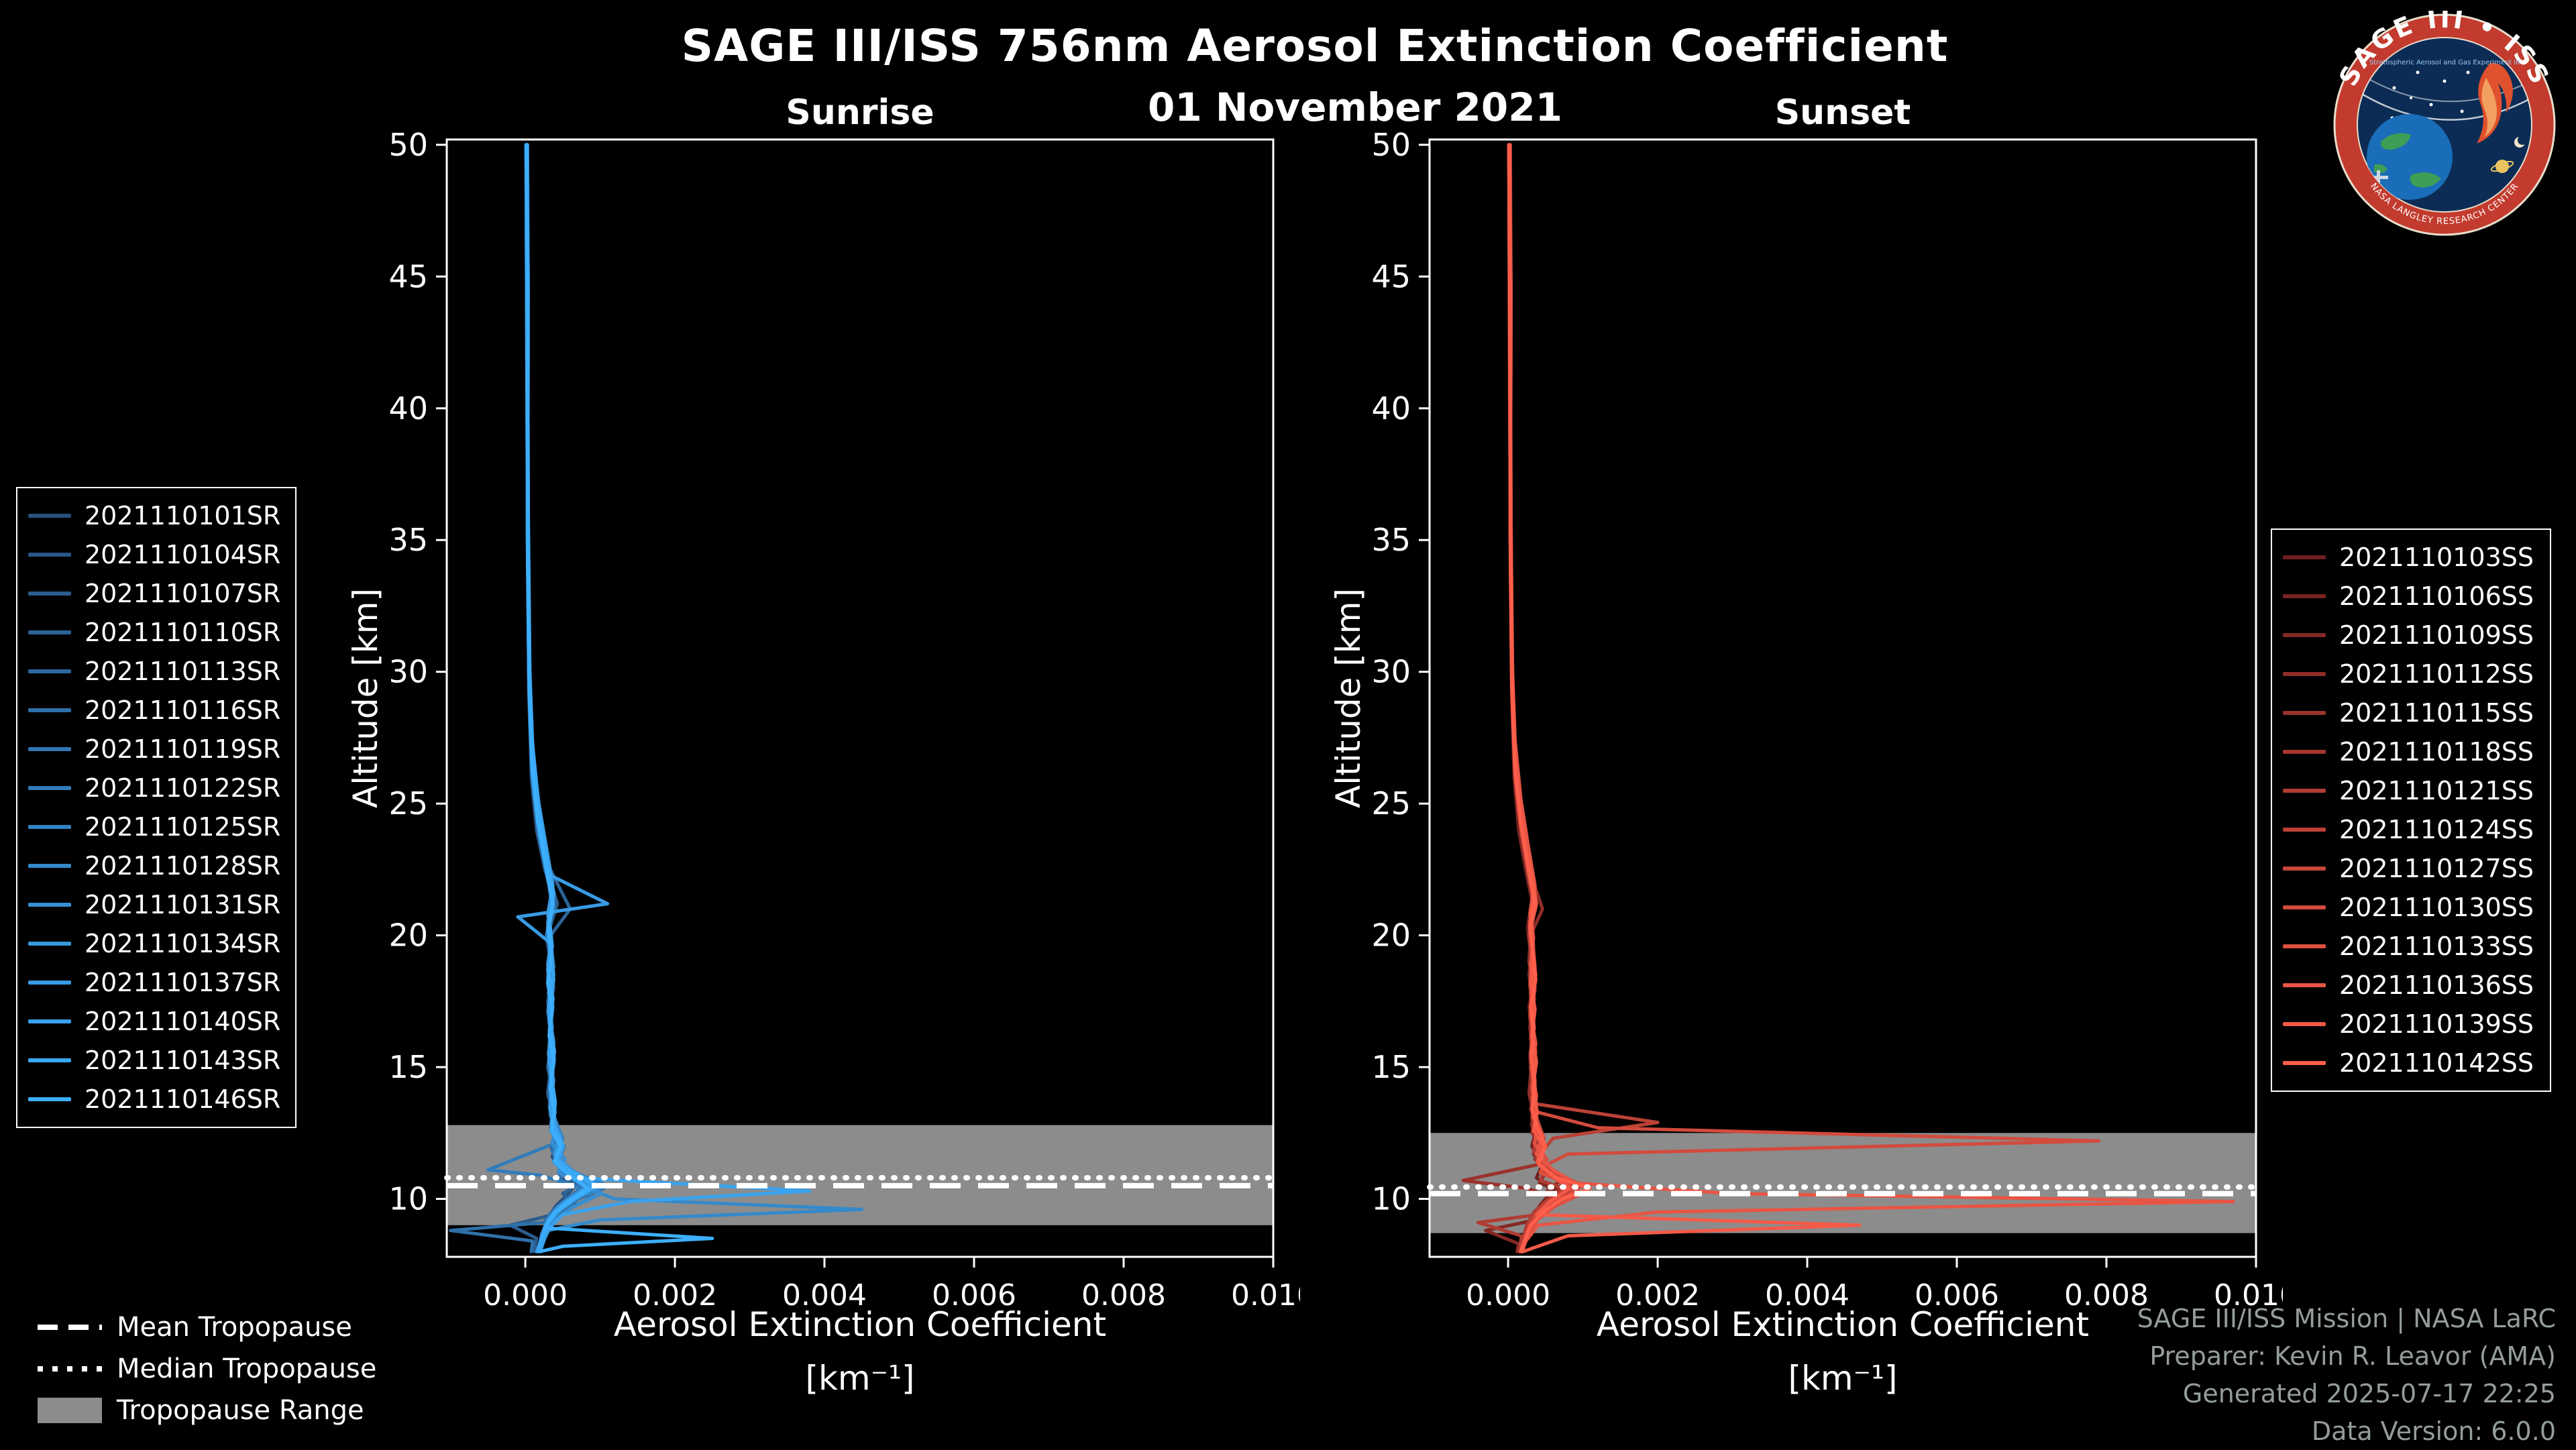  Describe the element at coordinates (2369, 1393) in the screenshot. I see `credit-generated: Generated 2025-07-17 22:25` at that location.